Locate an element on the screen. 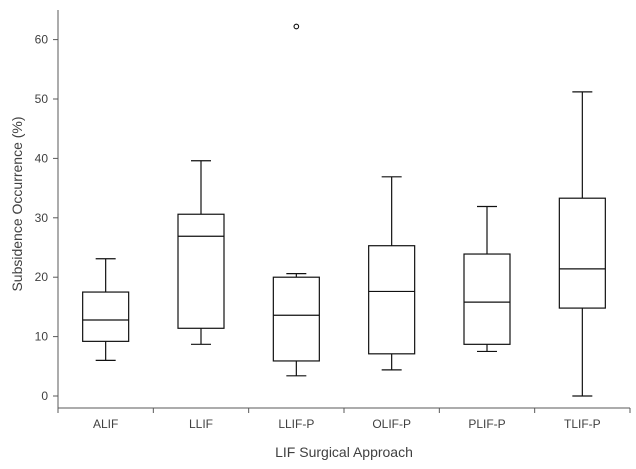 This screenshot has width=636, height=469. outlier-point is located at coordinates (296, 26).